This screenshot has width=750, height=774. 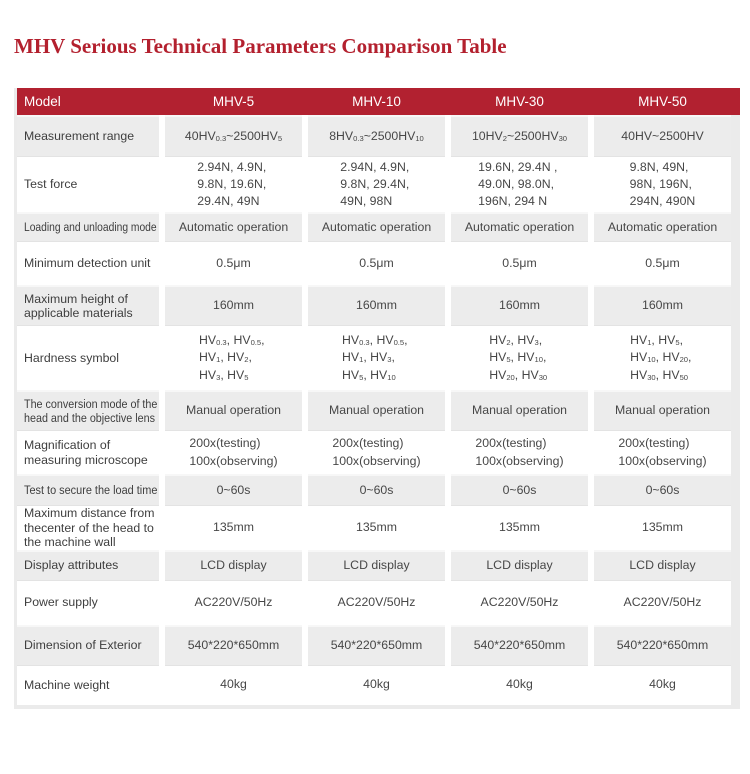 I want to click on cell-value: HV1, HV5, HV10, HV20, HV30, HV50, so click(x=662, y=357).